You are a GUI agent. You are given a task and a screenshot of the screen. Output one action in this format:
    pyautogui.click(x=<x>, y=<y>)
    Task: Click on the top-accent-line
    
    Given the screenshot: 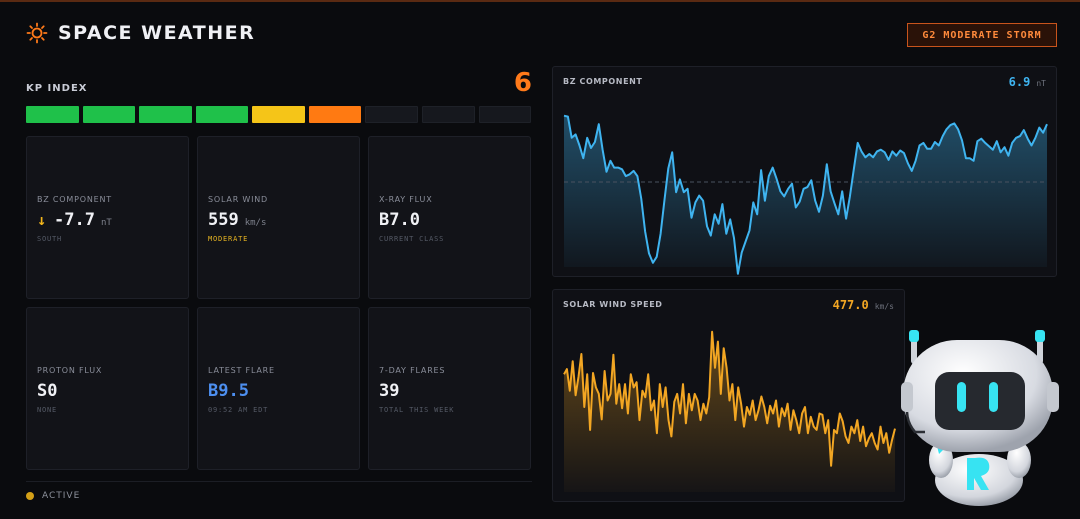 What is the action you would take?
    pyautogui.click(x=540, y=1)
    